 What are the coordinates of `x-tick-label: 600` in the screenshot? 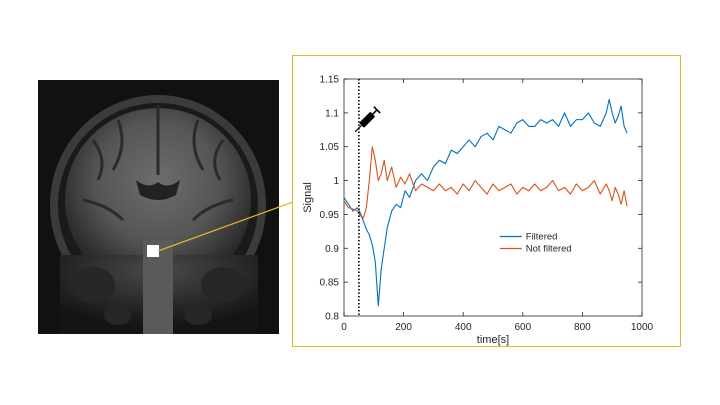 It's located at (522, 327).